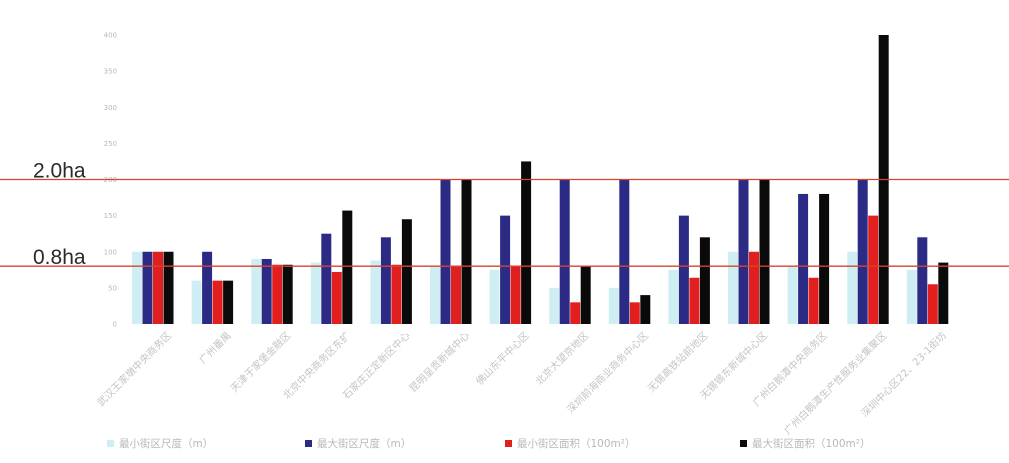 The image size is (1009, 463). What do you see at coordinates (110, 144) in the screenshot?
I see `y-tick-label: 250` at bounding box center [110, 144].